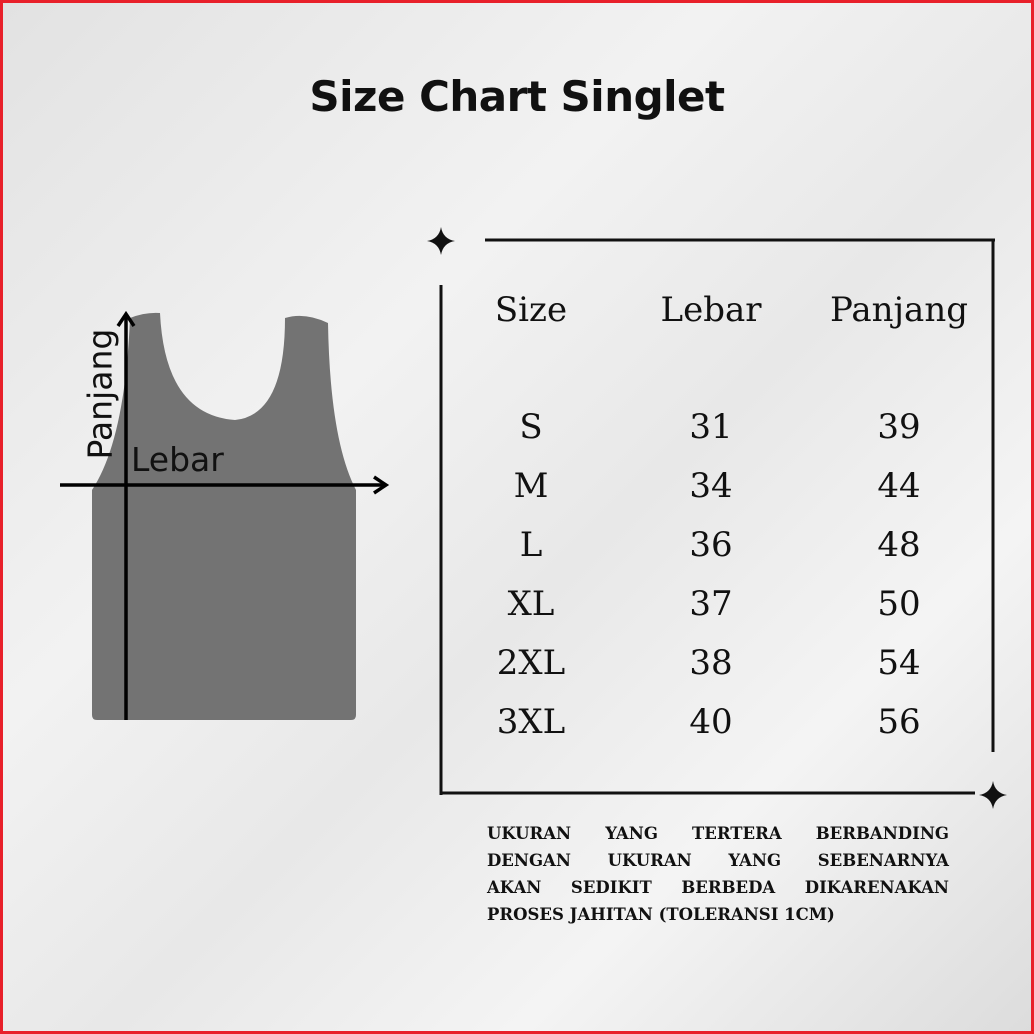 The height and width of the screenshot is (1034, 1034). What do you see at coordinates (711, 722) in the screenshot?
I see `cell-lebar: 40` at bounding box center [711, 722].